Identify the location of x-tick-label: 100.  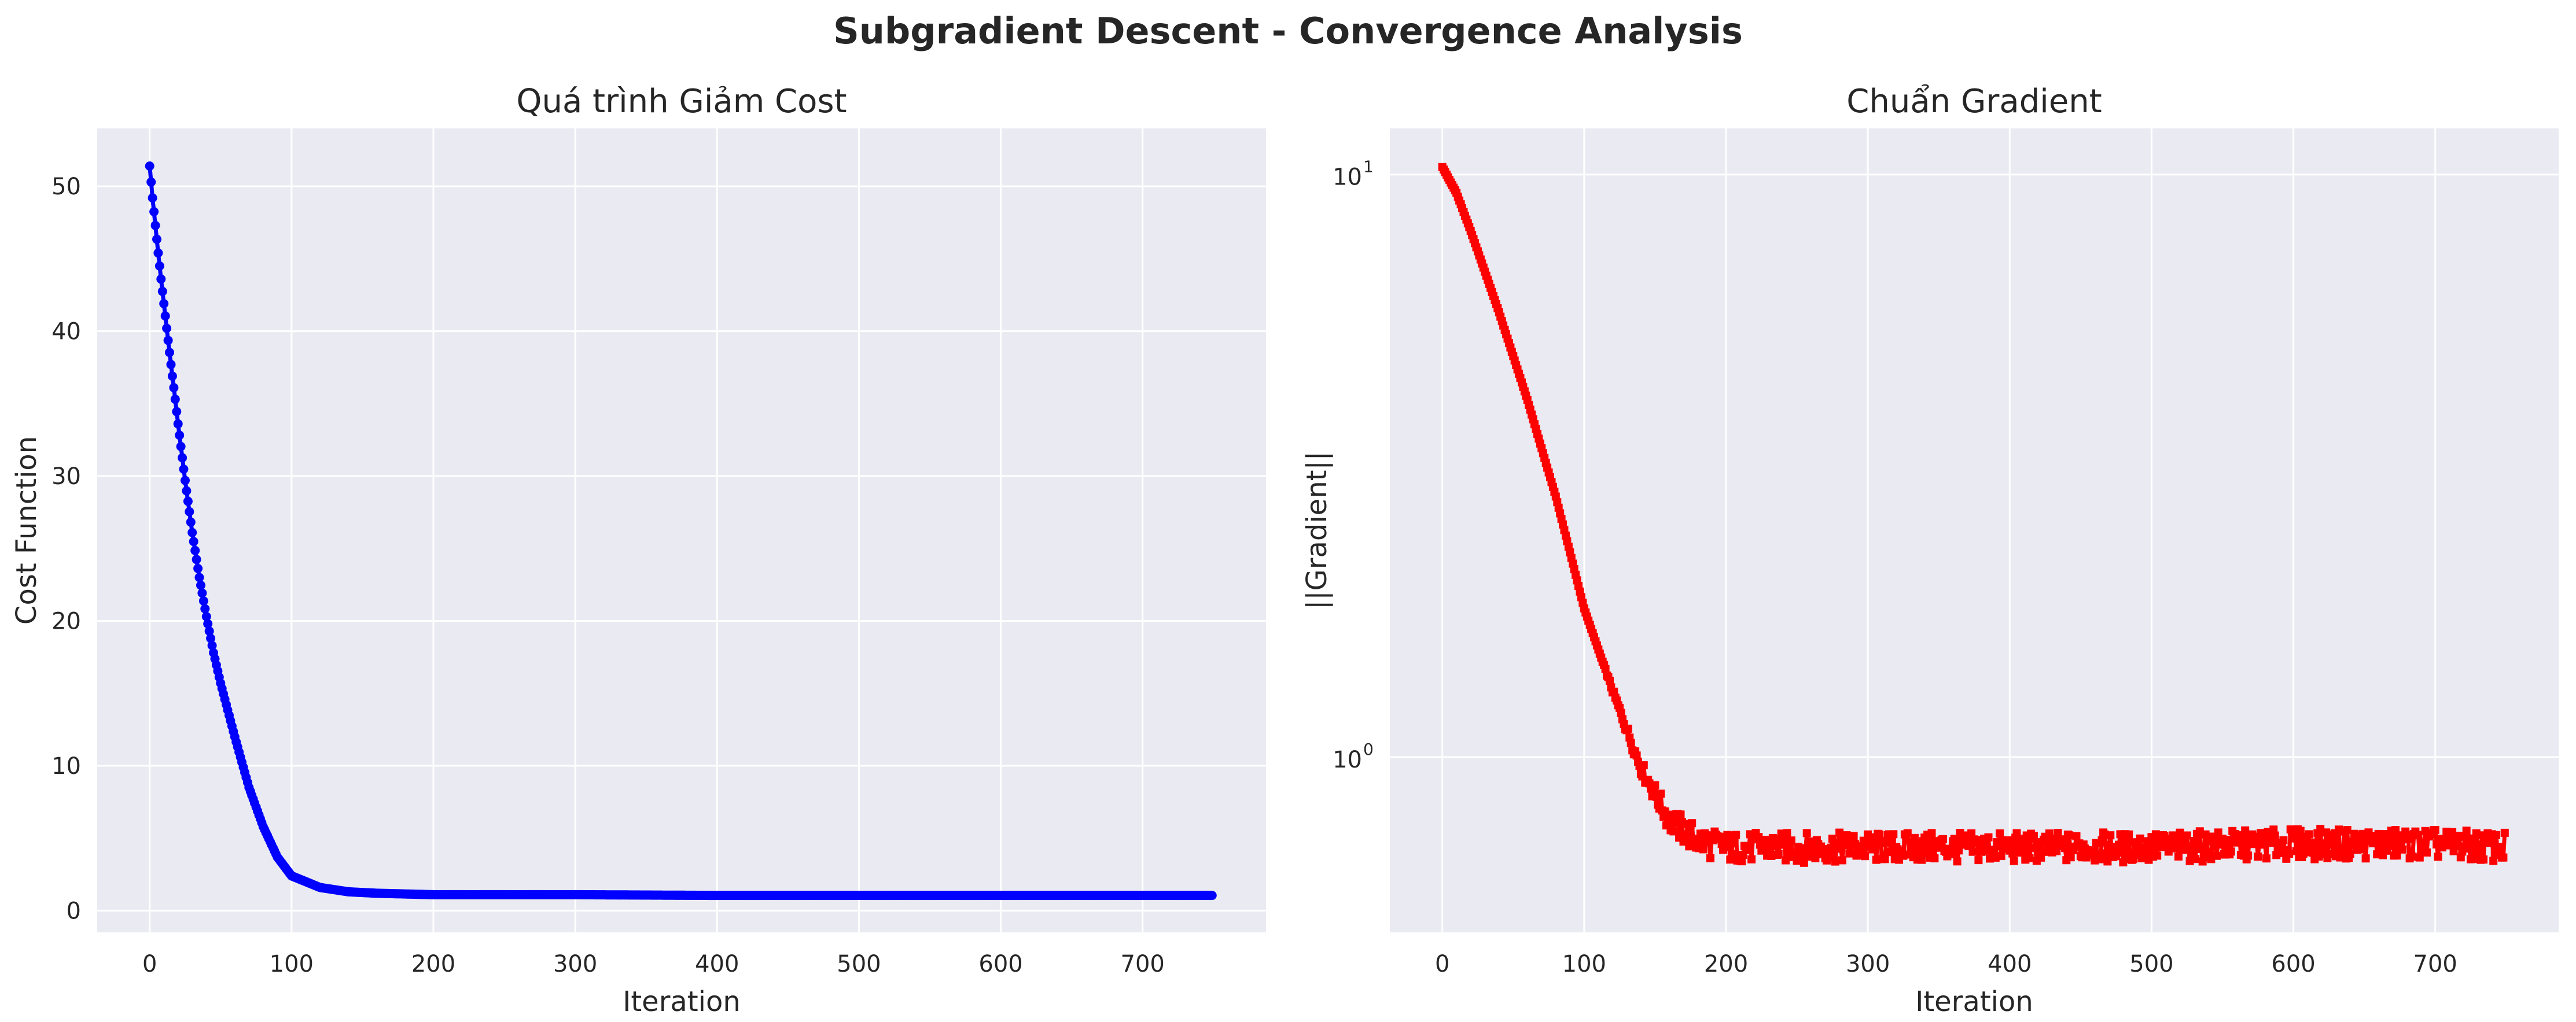
(292, 964).